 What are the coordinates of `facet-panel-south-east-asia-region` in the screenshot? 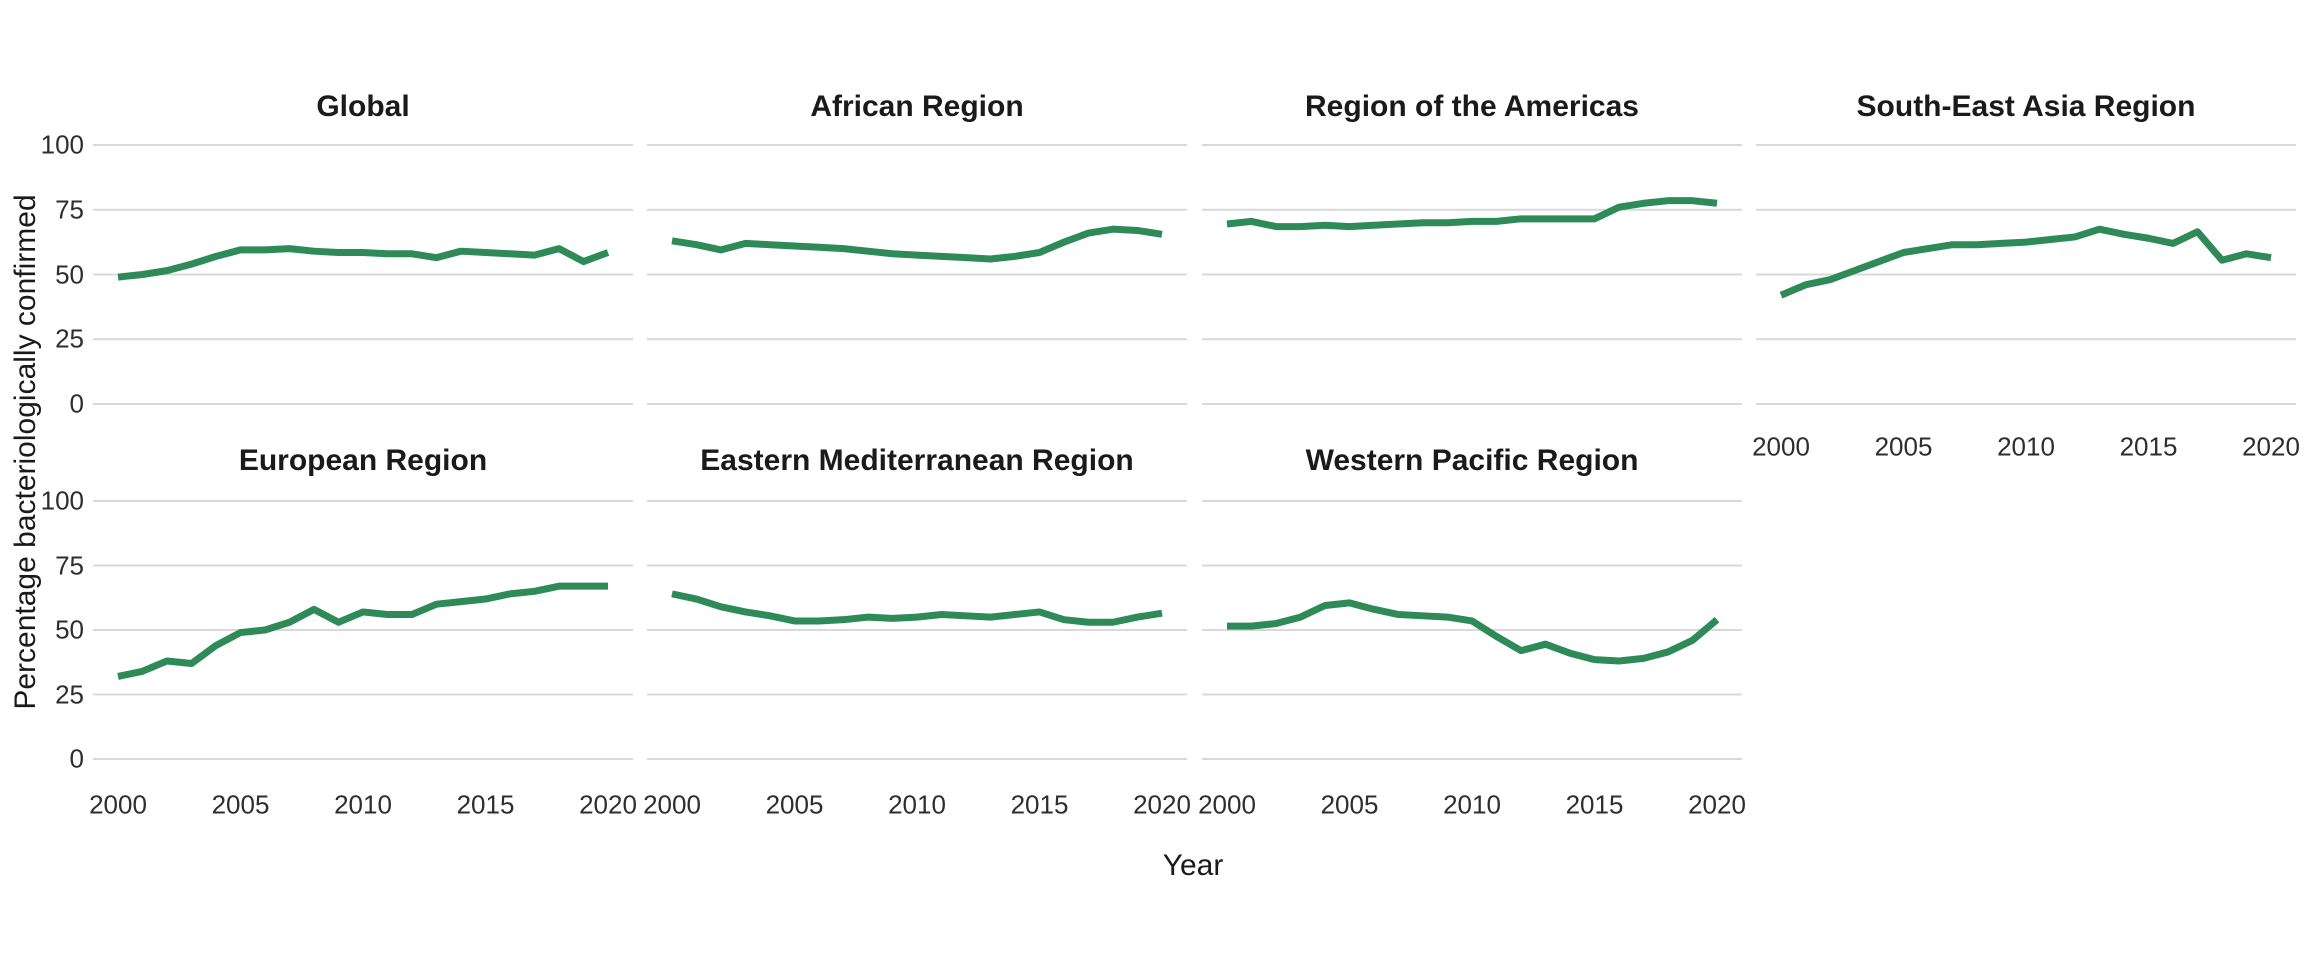 It's located at (2026, 274).